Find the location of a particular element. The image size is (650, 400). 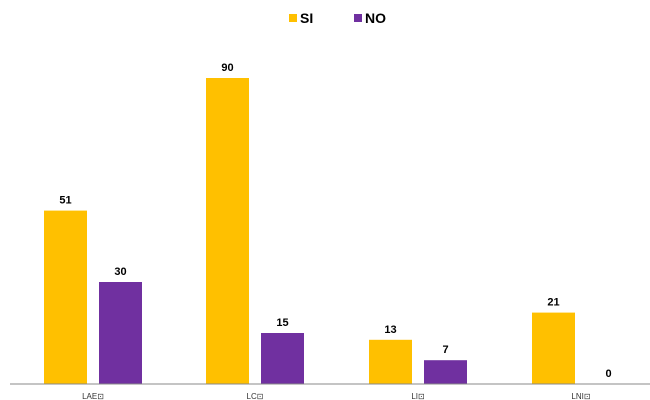

legend-label-no: NO is located at coordinates (375, 18).